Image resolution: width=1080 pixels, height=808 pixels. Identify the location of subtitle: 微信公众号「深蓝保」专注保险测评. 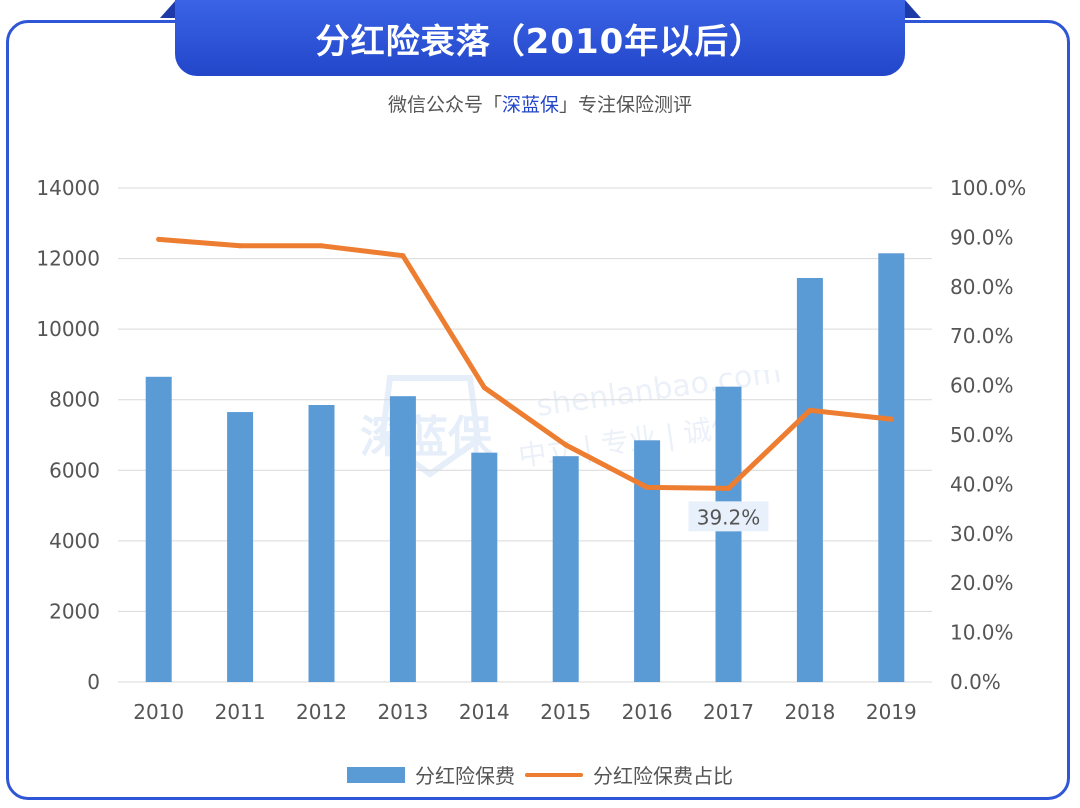
(540, 103).